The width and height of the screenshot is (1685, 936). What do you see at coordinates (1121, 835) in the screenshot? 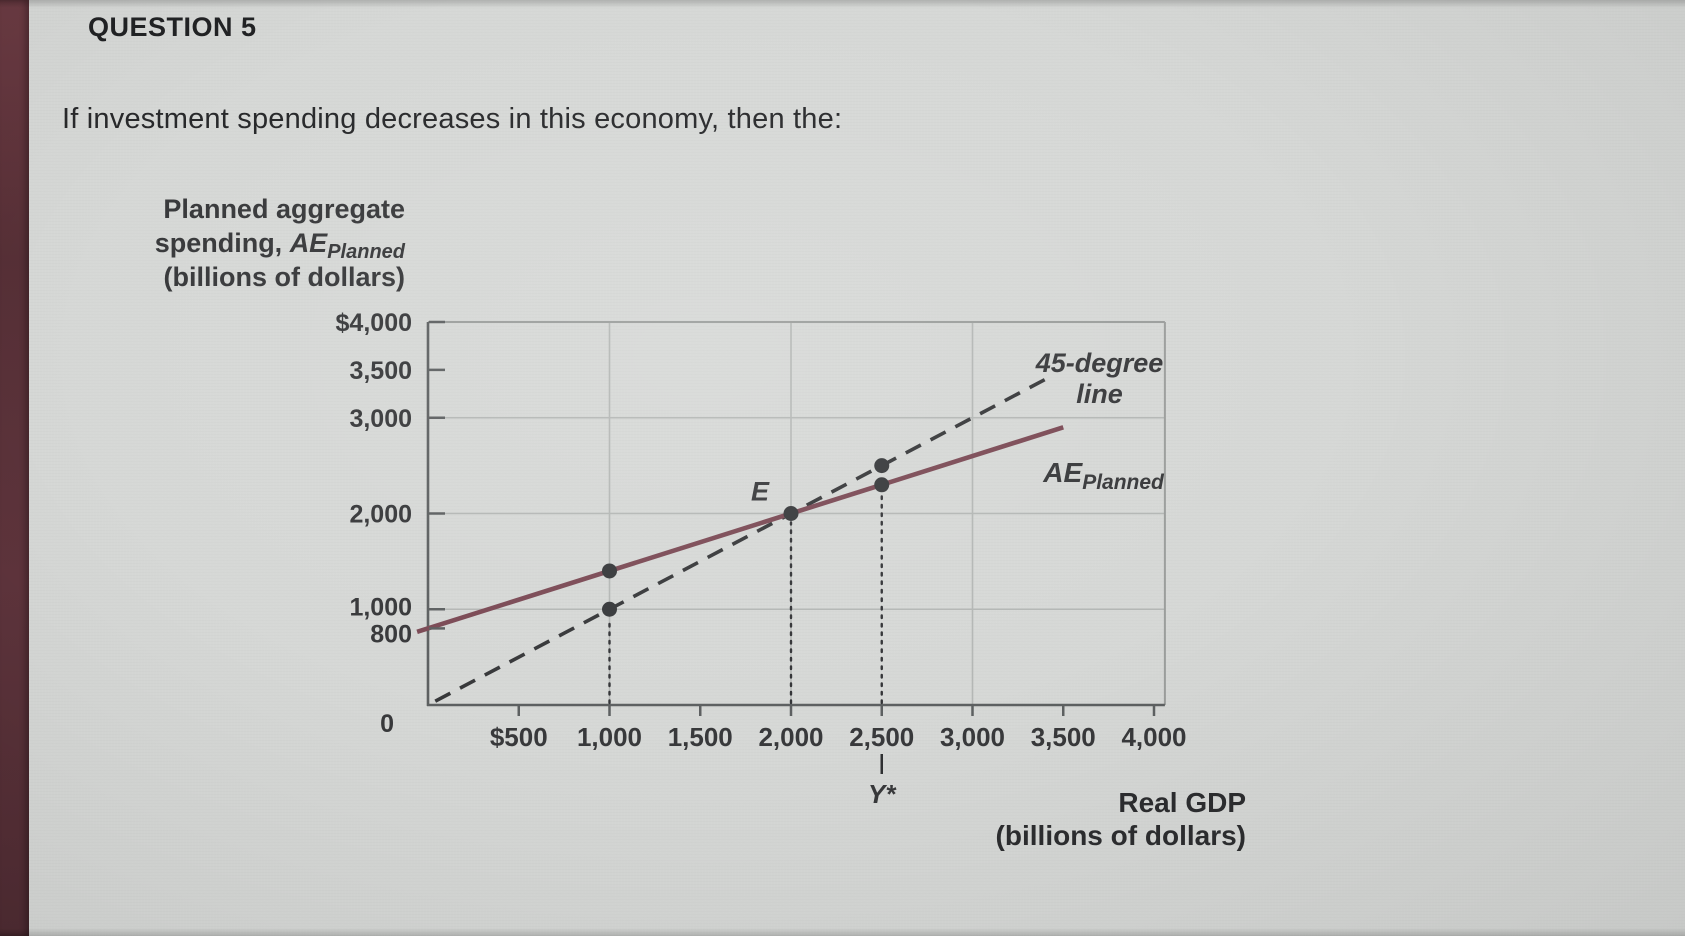
I see `x-axis-title: (billions of dollars)` at bounding box center [1121, 835].